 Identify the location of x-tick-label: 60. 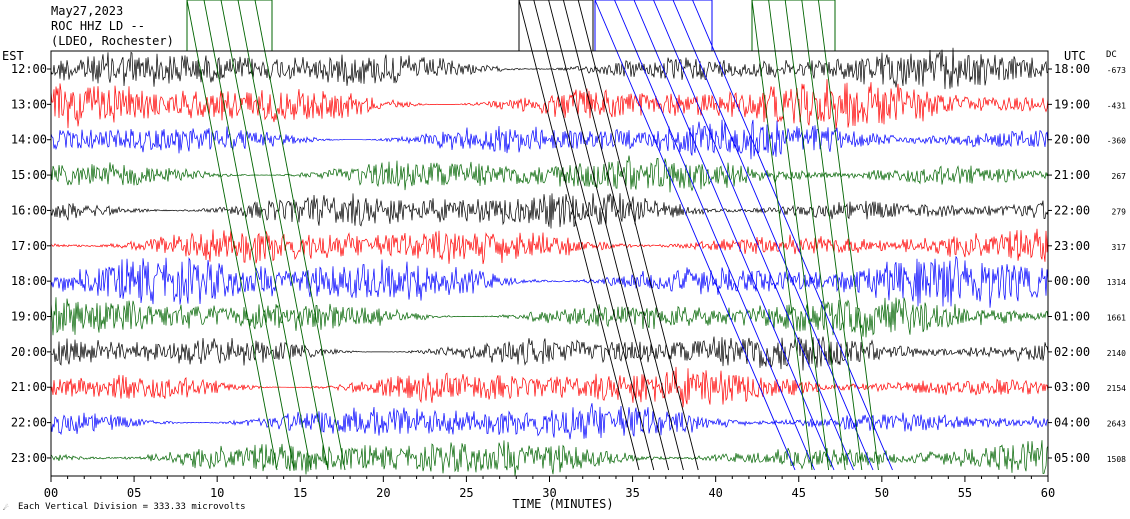
(1048, 493).